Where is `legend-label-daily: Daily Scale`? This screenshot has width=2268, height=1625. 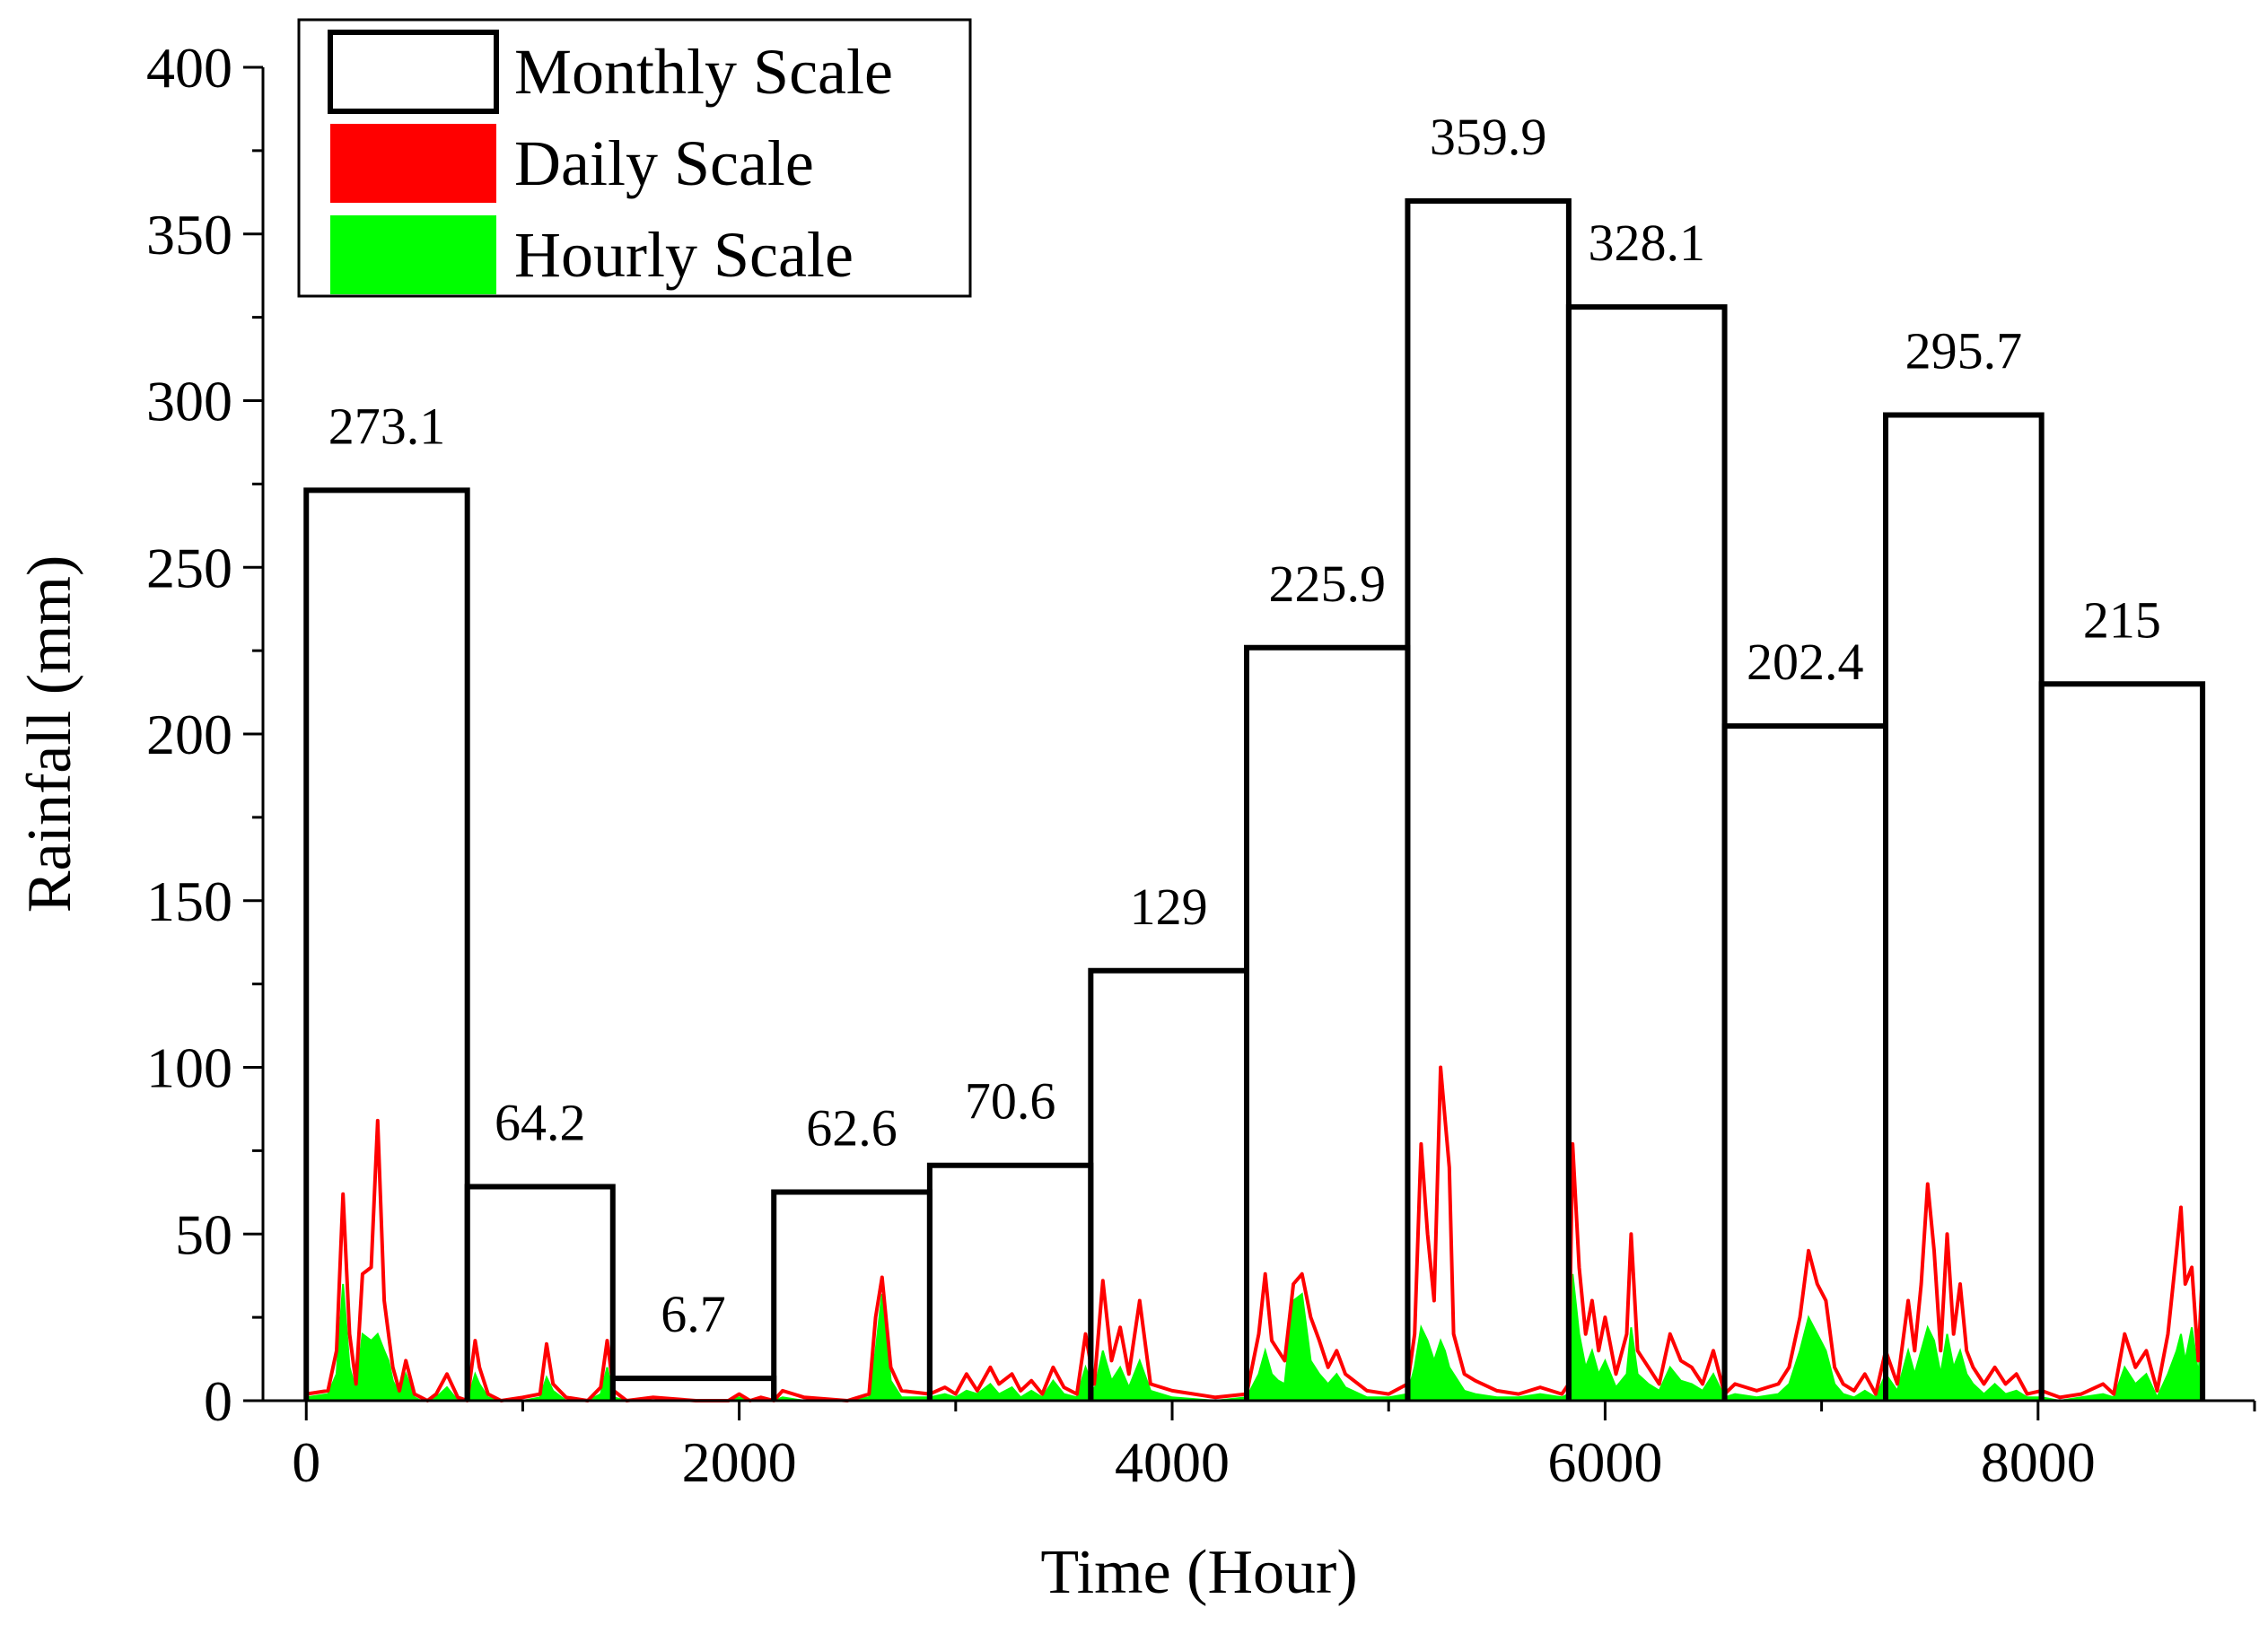
legend-label-daily: Daily Scale is located at coordinates (664, 163).